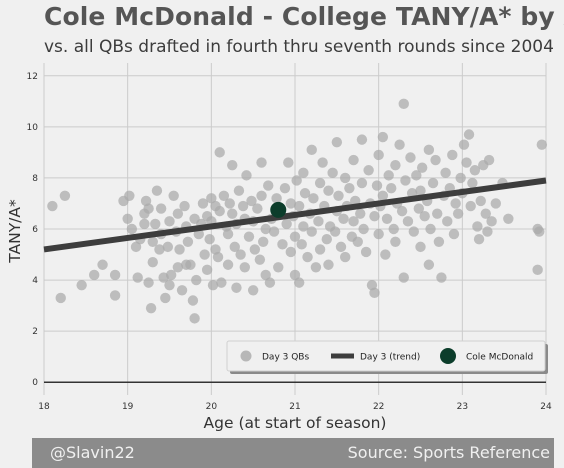 The image size is (564, 468). What do you see at coordinates (246, 356) in the screenshot?
I see `legend-marker-day3` at bounding box center [246, 356].